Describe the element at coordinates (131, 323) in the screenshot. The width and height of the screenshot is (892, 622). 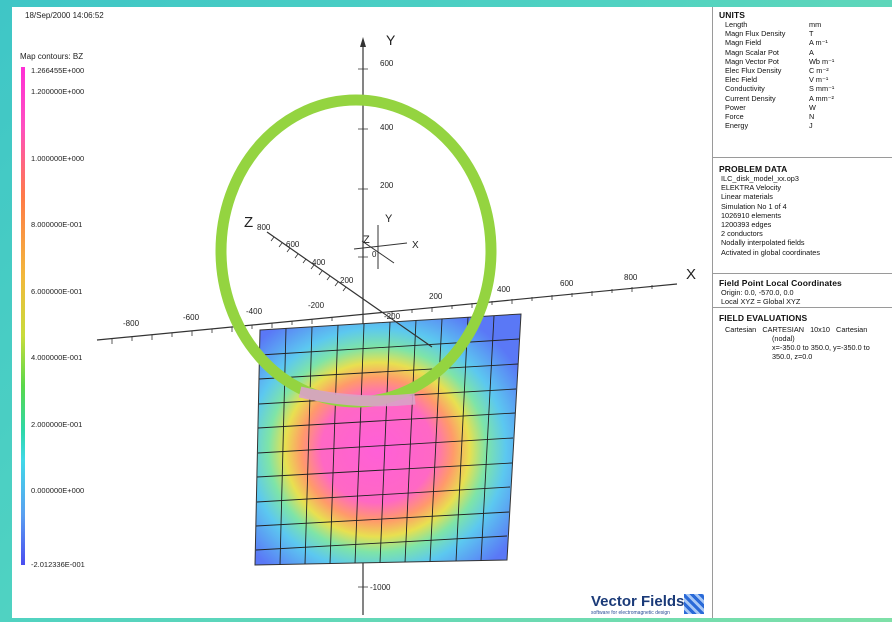
I see `x-tick: -800` at that location.